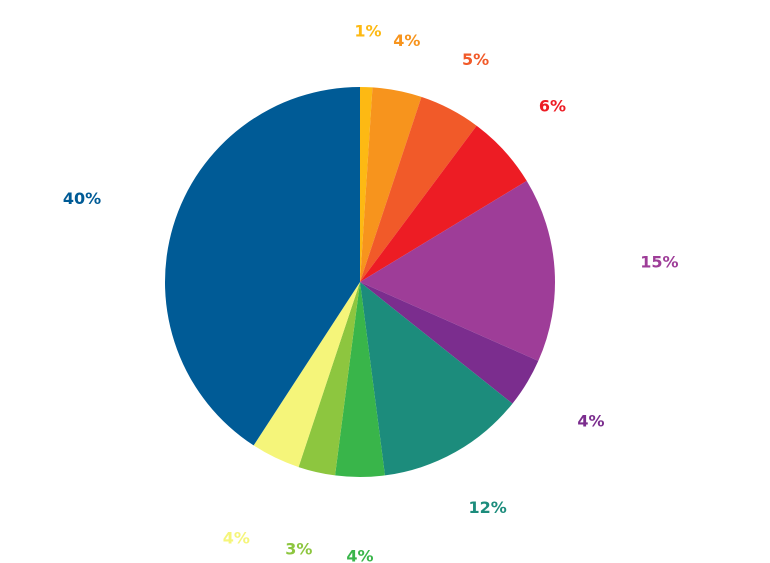 The width and height of the screenshot is (770, 563). What do you see at coordinates (82, 198) in the screenshot?
I see `slice-percent-label: 40%` at bounding box center [82, 198].